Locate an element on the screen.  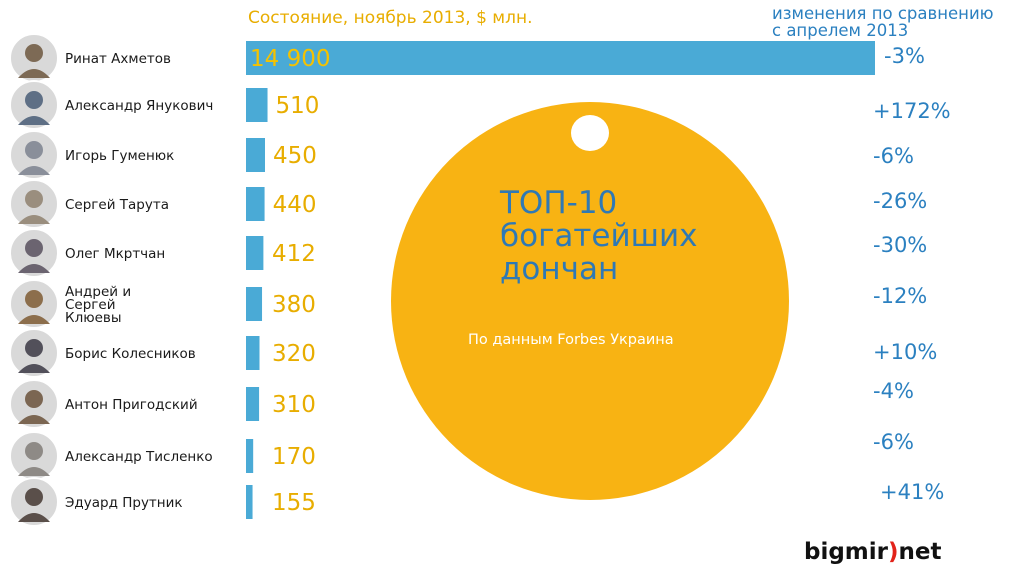
disk-title: ТОП-10 богатейших дончан is located at coordinates (599, 236).